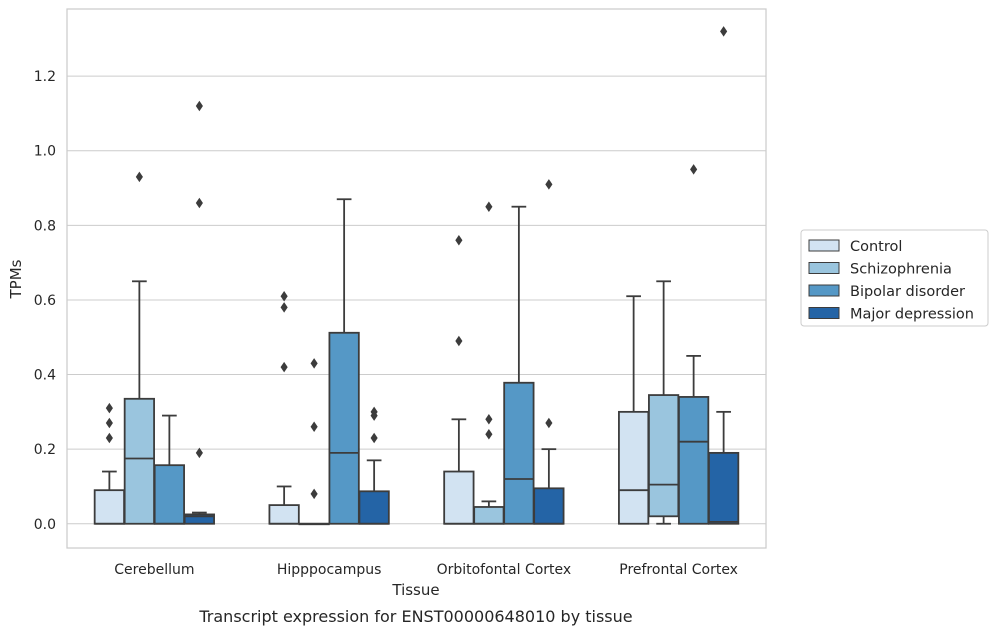 The width and height of the screenshot is (997, 634). What do you see at coordinates (912, 315) in the screenshot?
I see `legend-label: Major depression` at bounding box center [912, 315].